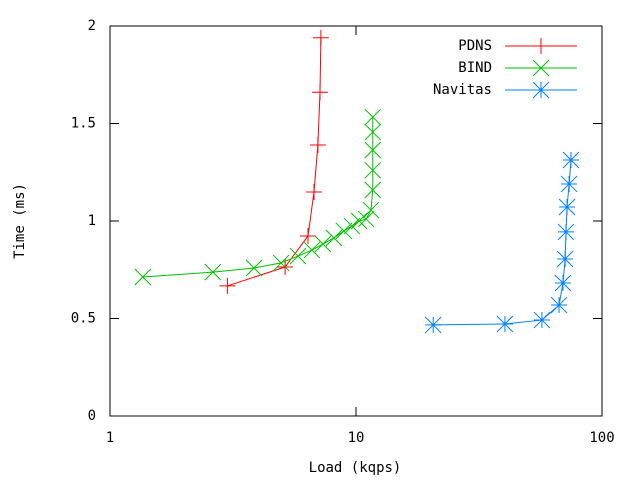  What do you see at coordinates (92, 416) in the screenshot?
I see `y-tick-label: 0` at bounding box center [92, 416].